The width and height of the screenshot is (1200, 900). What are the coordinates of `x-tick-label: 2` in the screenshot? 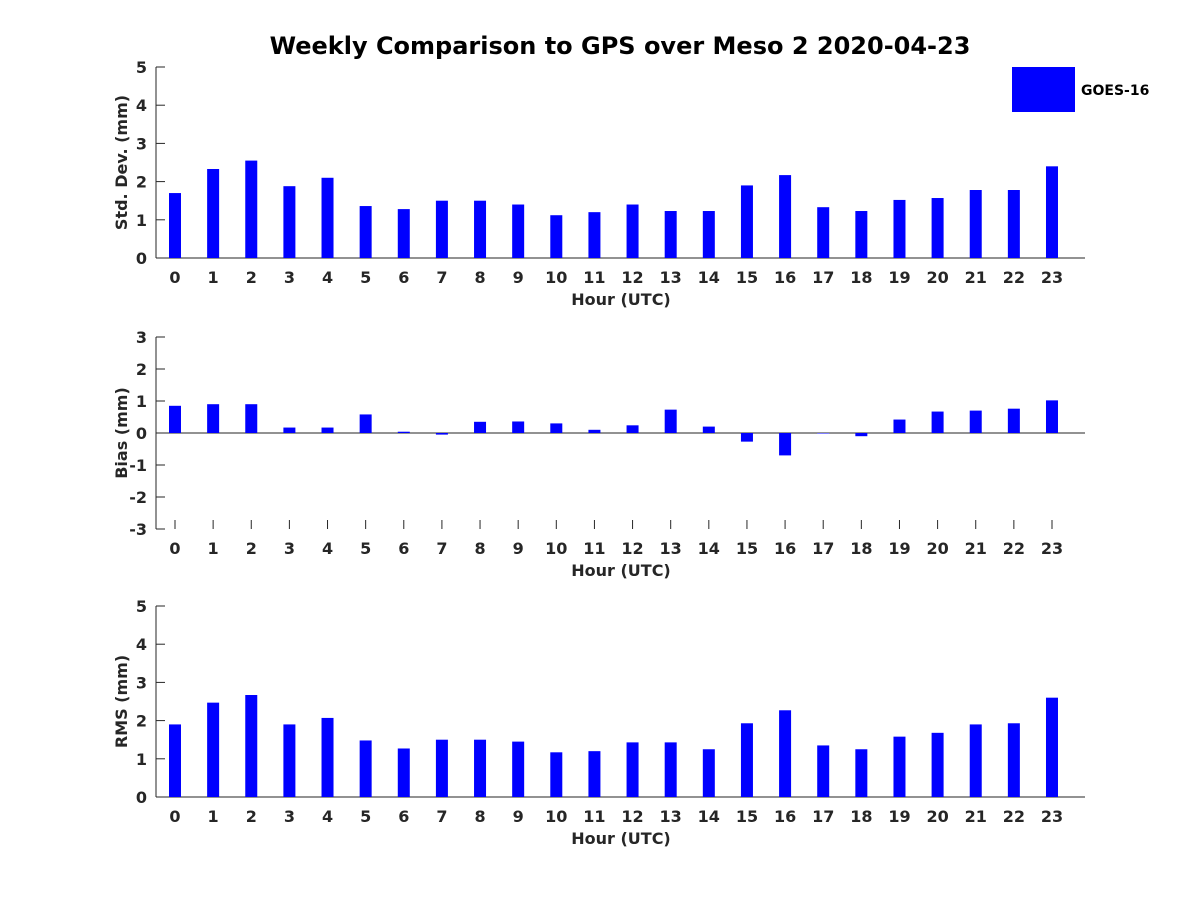 It's located at (251, 548).